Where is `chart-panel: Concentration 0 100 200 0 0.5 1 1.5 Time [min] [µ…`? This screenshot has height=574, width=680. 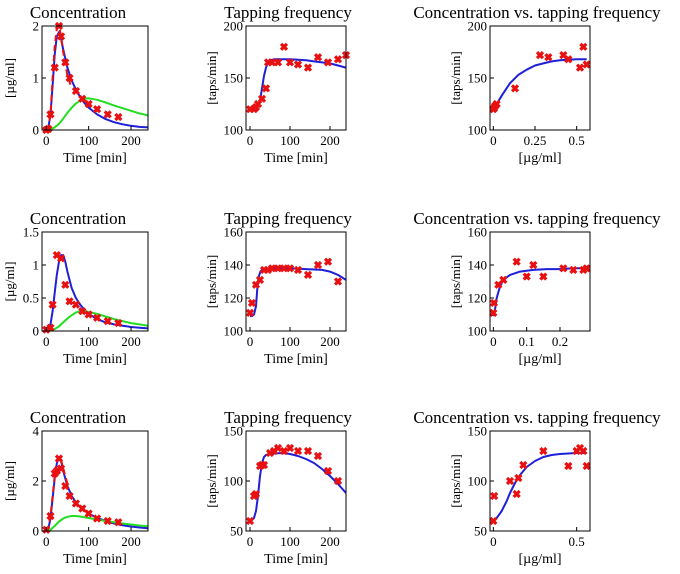 chart-panel: Concentration 0 100 200 0 0.5 1 1.5 Time [min] [µ… is located at coordinates (75, 288).